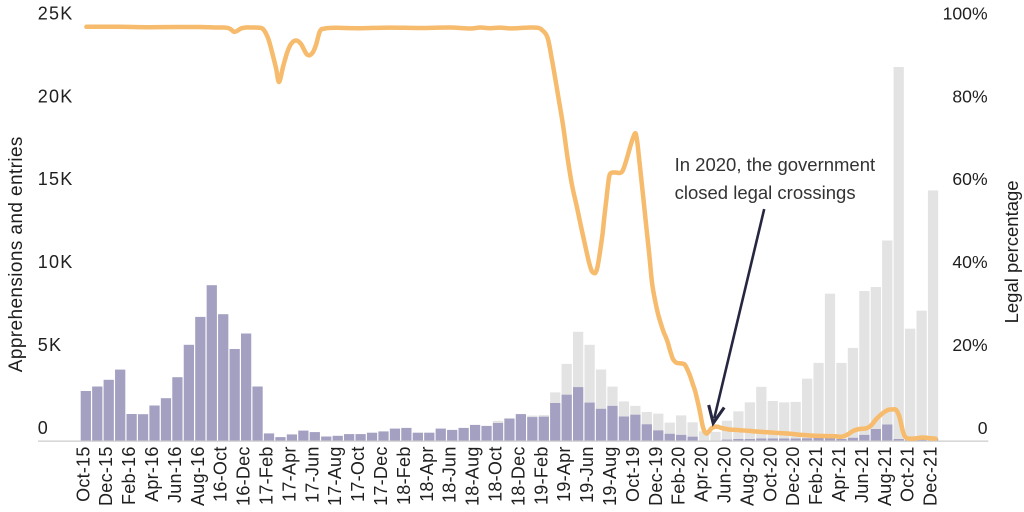  What do you see at coordinates (970, 179) in the screenshot?
I see `svg-text: 60%` at bounding box center [970, 179].